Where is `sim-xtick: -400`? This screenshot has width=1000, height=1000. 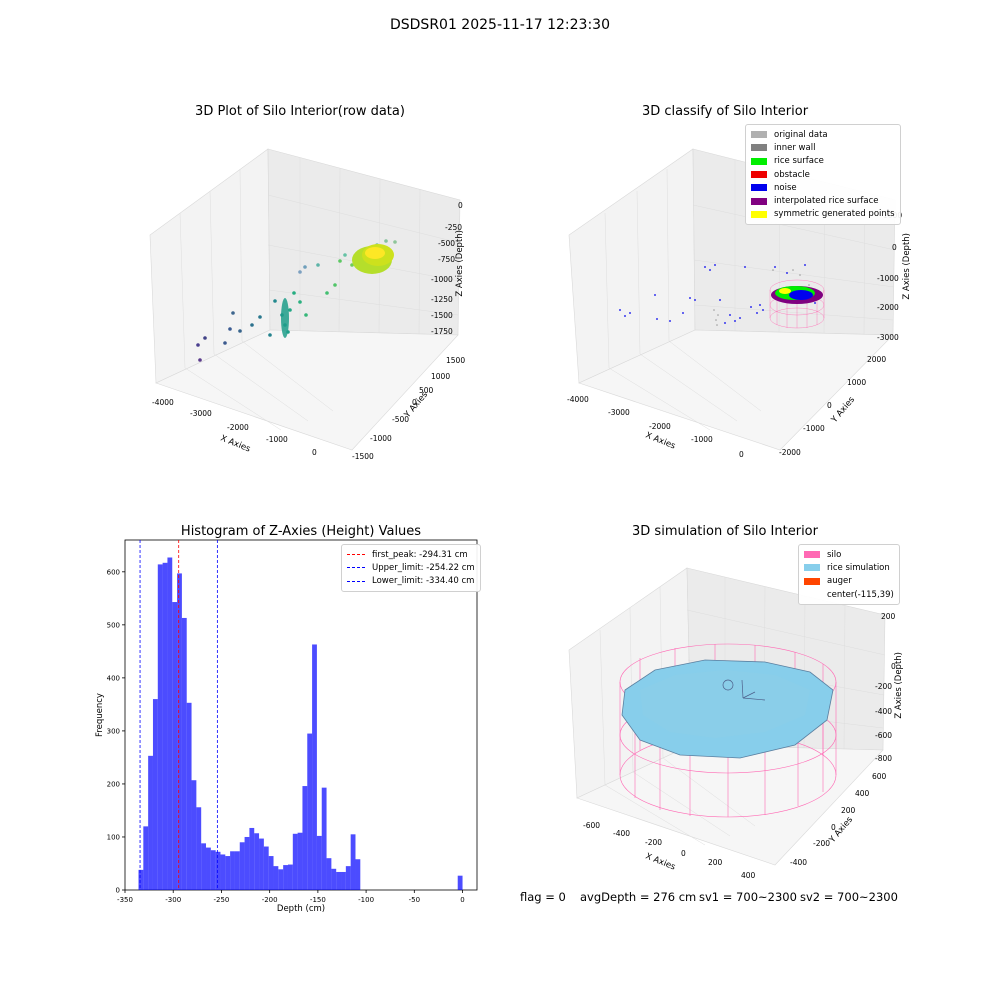
sim-xtick: -400 is located at coordinates (621, 833).